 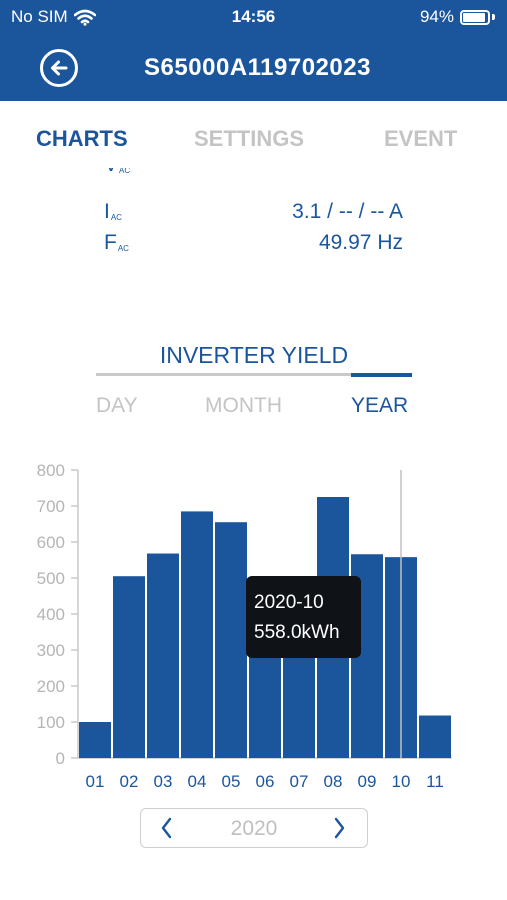 What do you see at coordinates (380, 405) in the screenshot?
I see `period-year: YEAR` at bounding box center [380, 405].